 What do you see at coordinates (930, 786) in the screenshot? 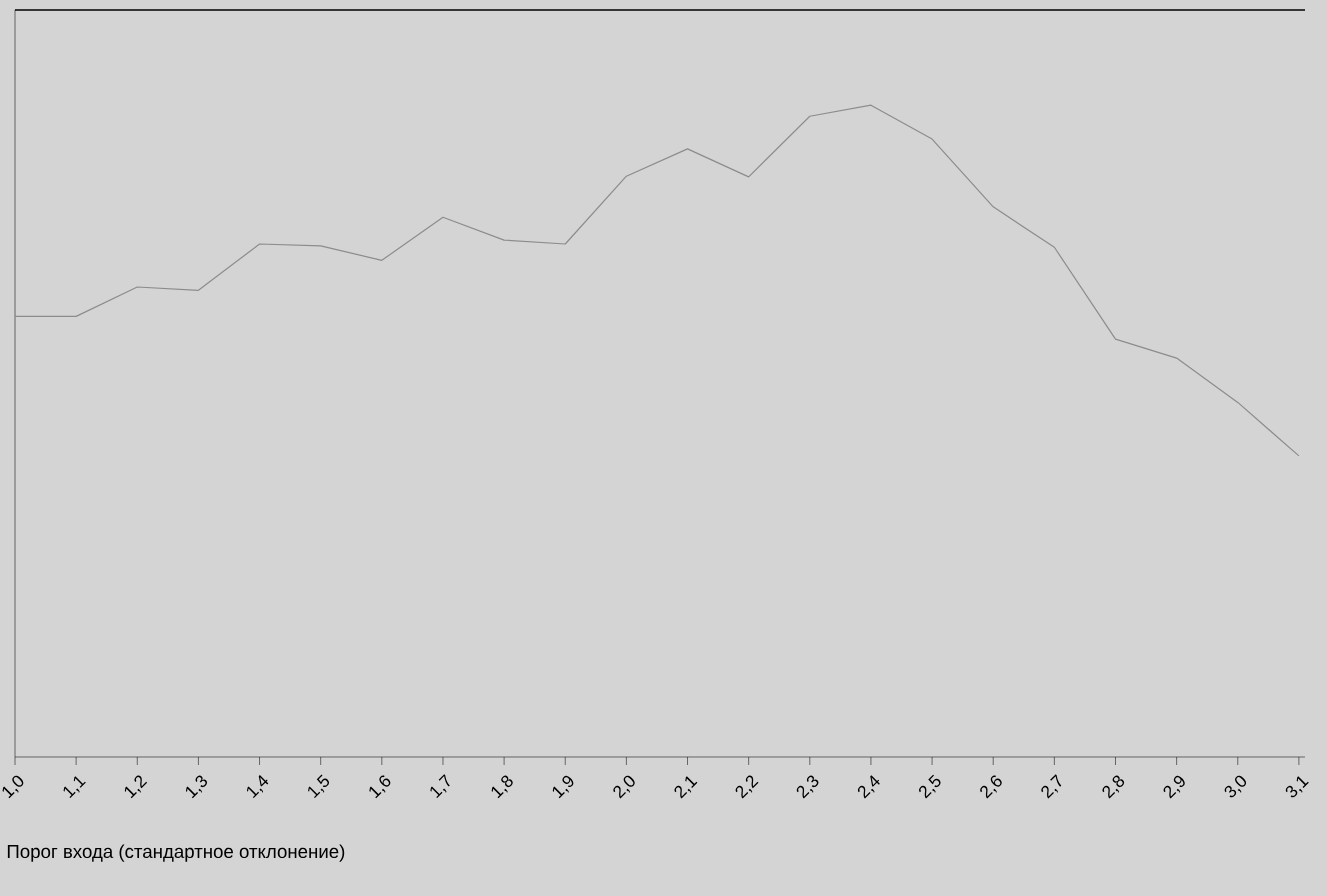
I see `x-tick-label: 2,5` at bounding box center [930, 786].